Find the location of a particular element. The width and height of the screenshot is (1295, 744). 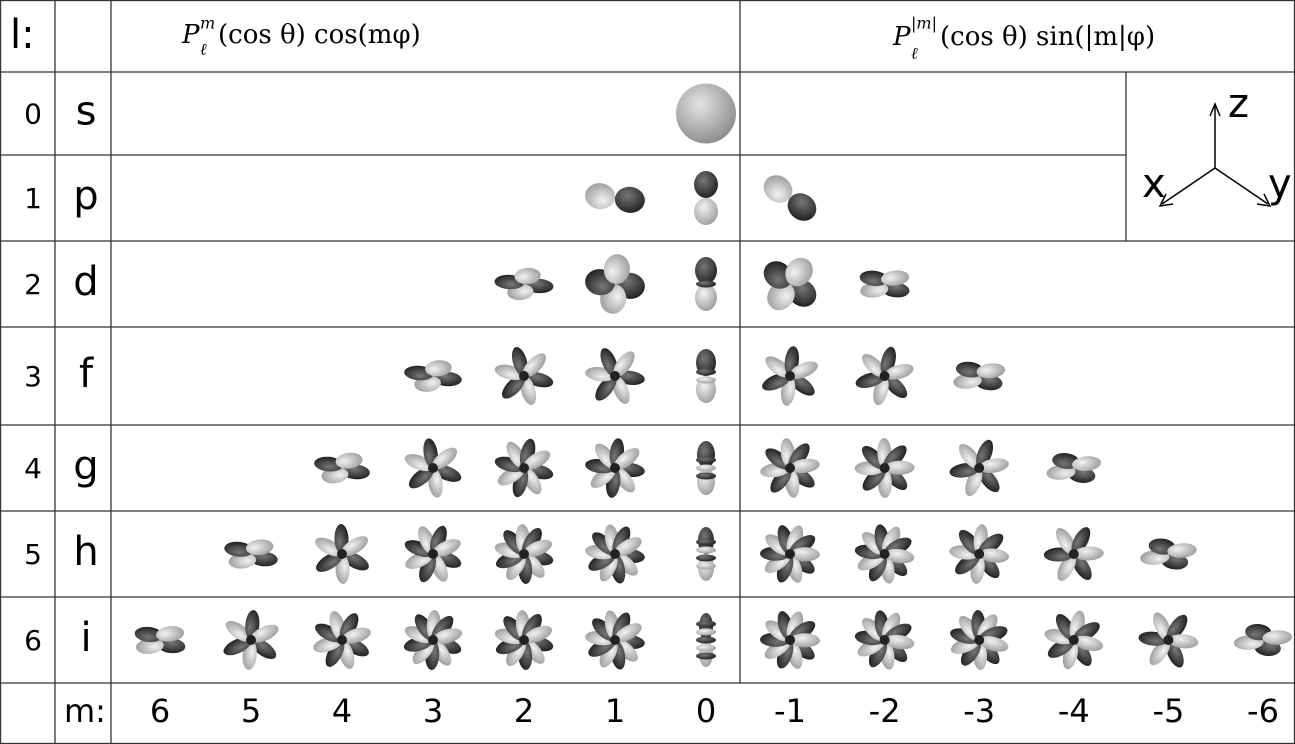

m-value: -2 is located at coordinates (885, 711).